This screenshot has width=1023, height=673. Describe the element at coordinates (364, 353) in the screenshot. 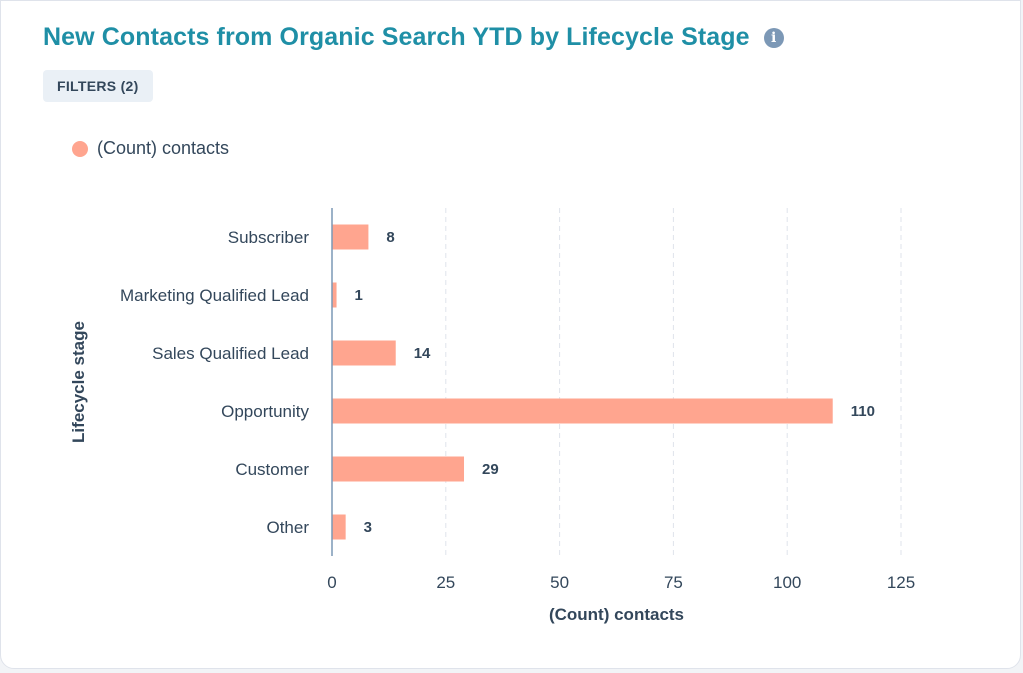

I see `bar-sales-qualified-lead` at that location.